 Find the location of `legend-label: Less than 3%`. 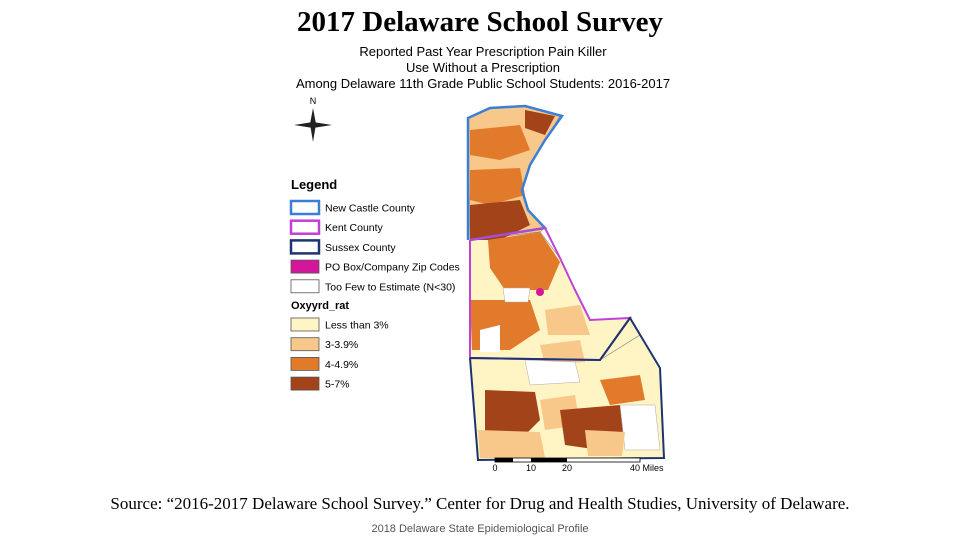

legend-label: Less than 3% is located at coordinates (357, 326).